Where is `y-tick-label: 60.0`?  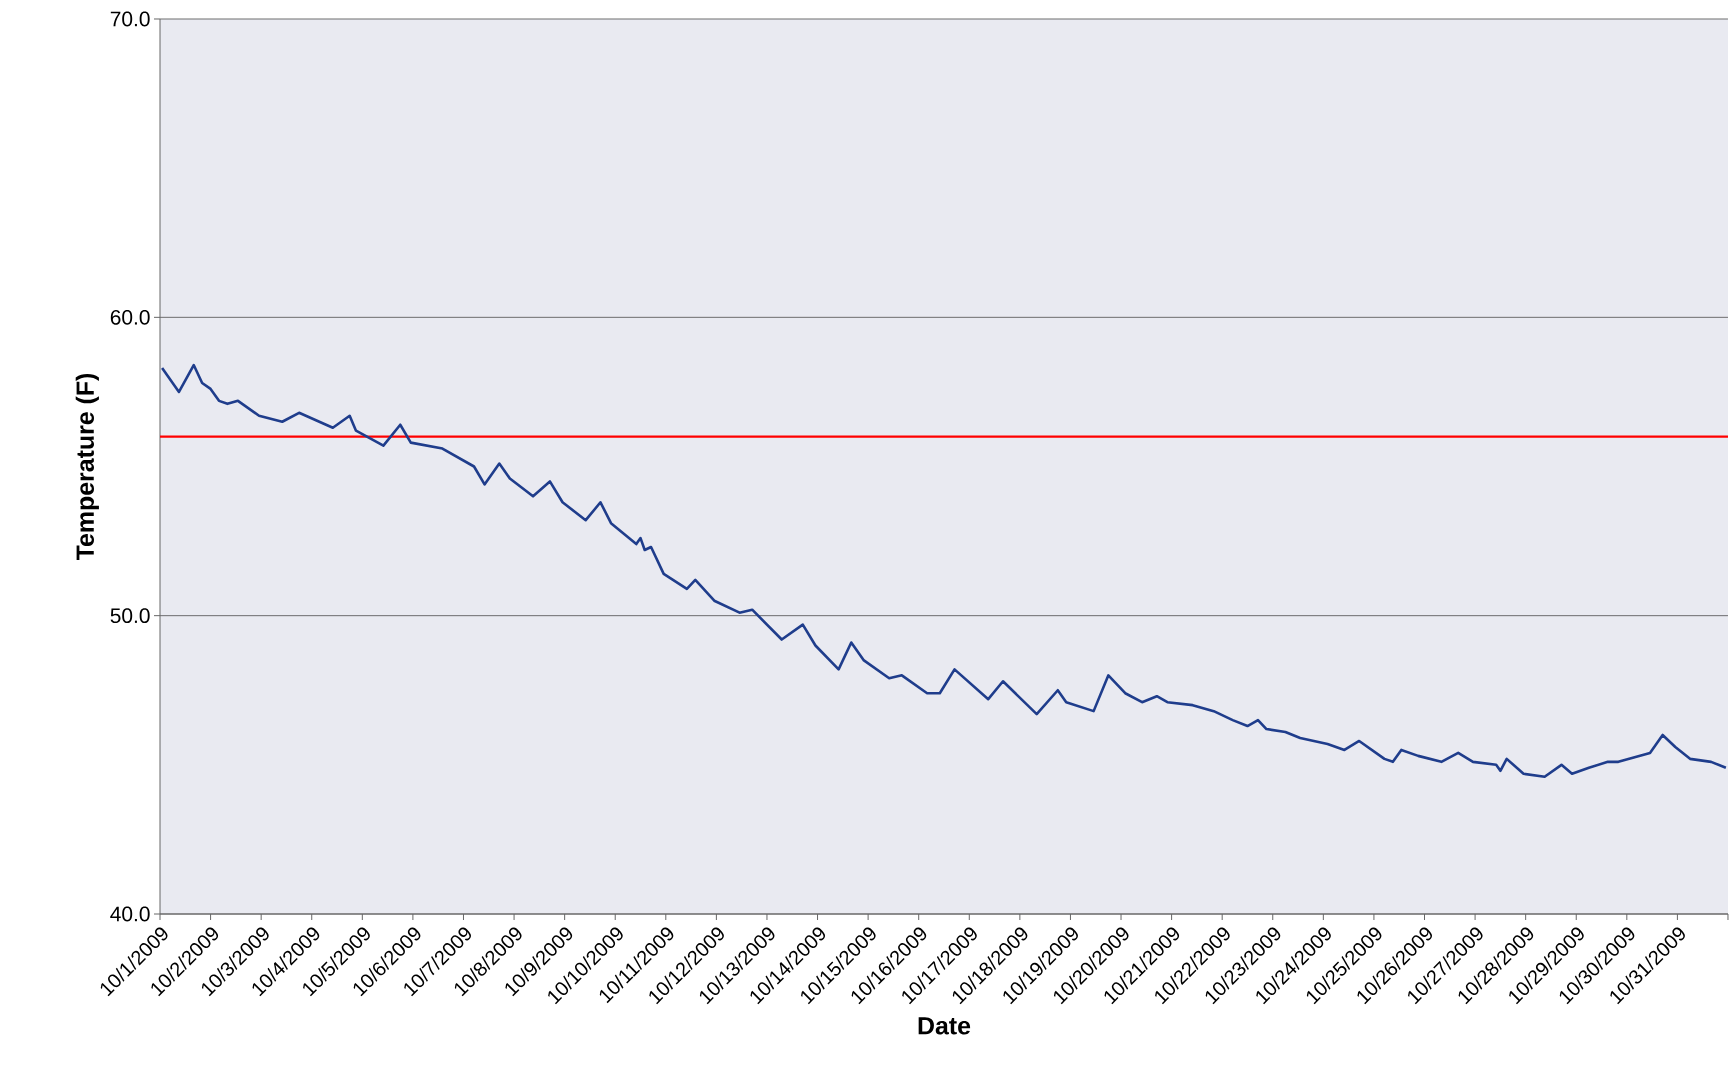 y-tick-label: 60.0 is located at coordinates (130, 317).